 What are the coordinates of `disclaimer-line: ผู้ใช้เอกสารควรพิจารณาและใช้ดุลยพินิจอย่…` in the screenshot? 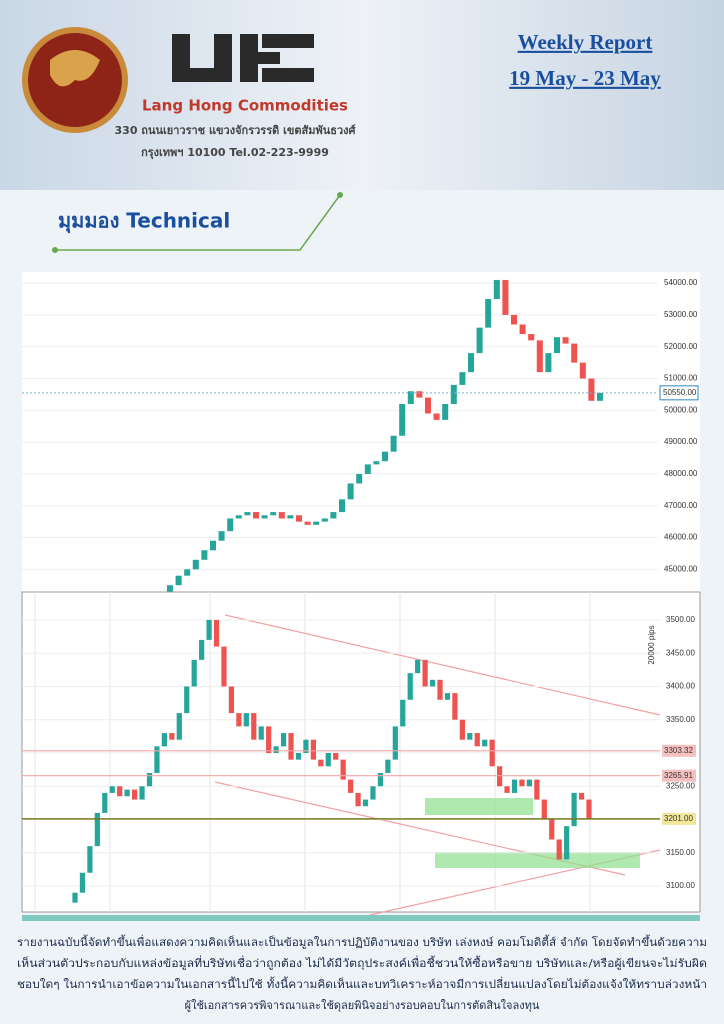 It's located at (362, 1005).